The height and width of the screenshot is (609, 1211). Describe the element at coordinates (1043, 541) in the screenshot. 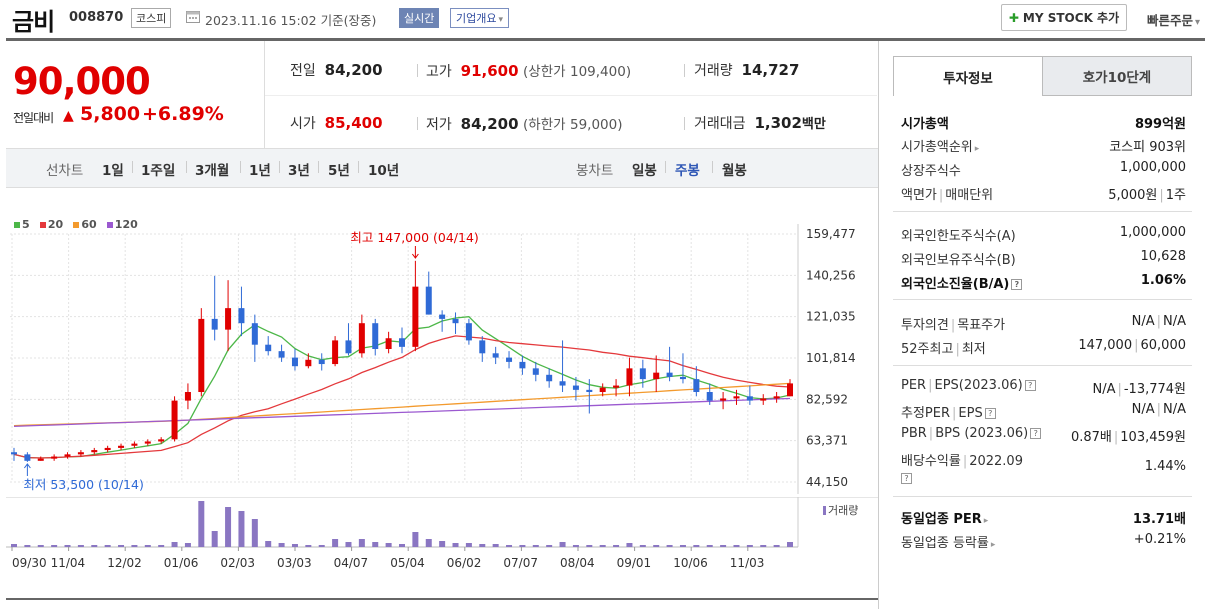

I see `sector-change-row: 동일업종 등락률 ▸ +0.21%` at that location.